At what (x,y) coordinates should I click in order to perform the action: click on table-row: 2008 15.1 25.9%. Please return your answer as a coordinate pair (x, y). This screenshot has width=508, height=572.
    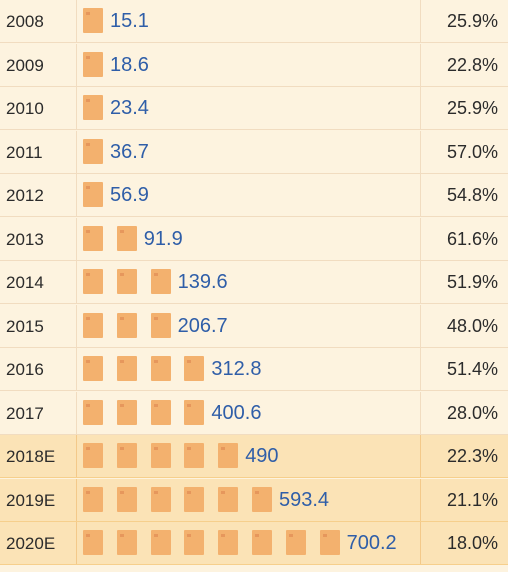
    Looking at the image, I should click on (254, 21).